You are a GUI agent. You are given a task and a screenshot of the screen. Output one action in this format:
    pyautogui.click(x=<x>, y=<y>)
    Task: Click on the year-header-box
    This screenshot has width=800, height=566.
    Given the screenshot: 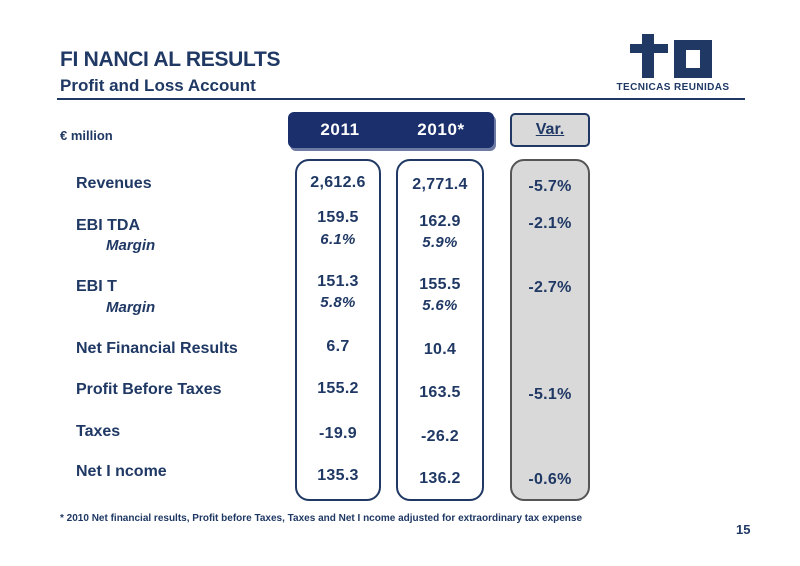 What is the action you would take?
    pyautogui.click(x=391, y=130)
    